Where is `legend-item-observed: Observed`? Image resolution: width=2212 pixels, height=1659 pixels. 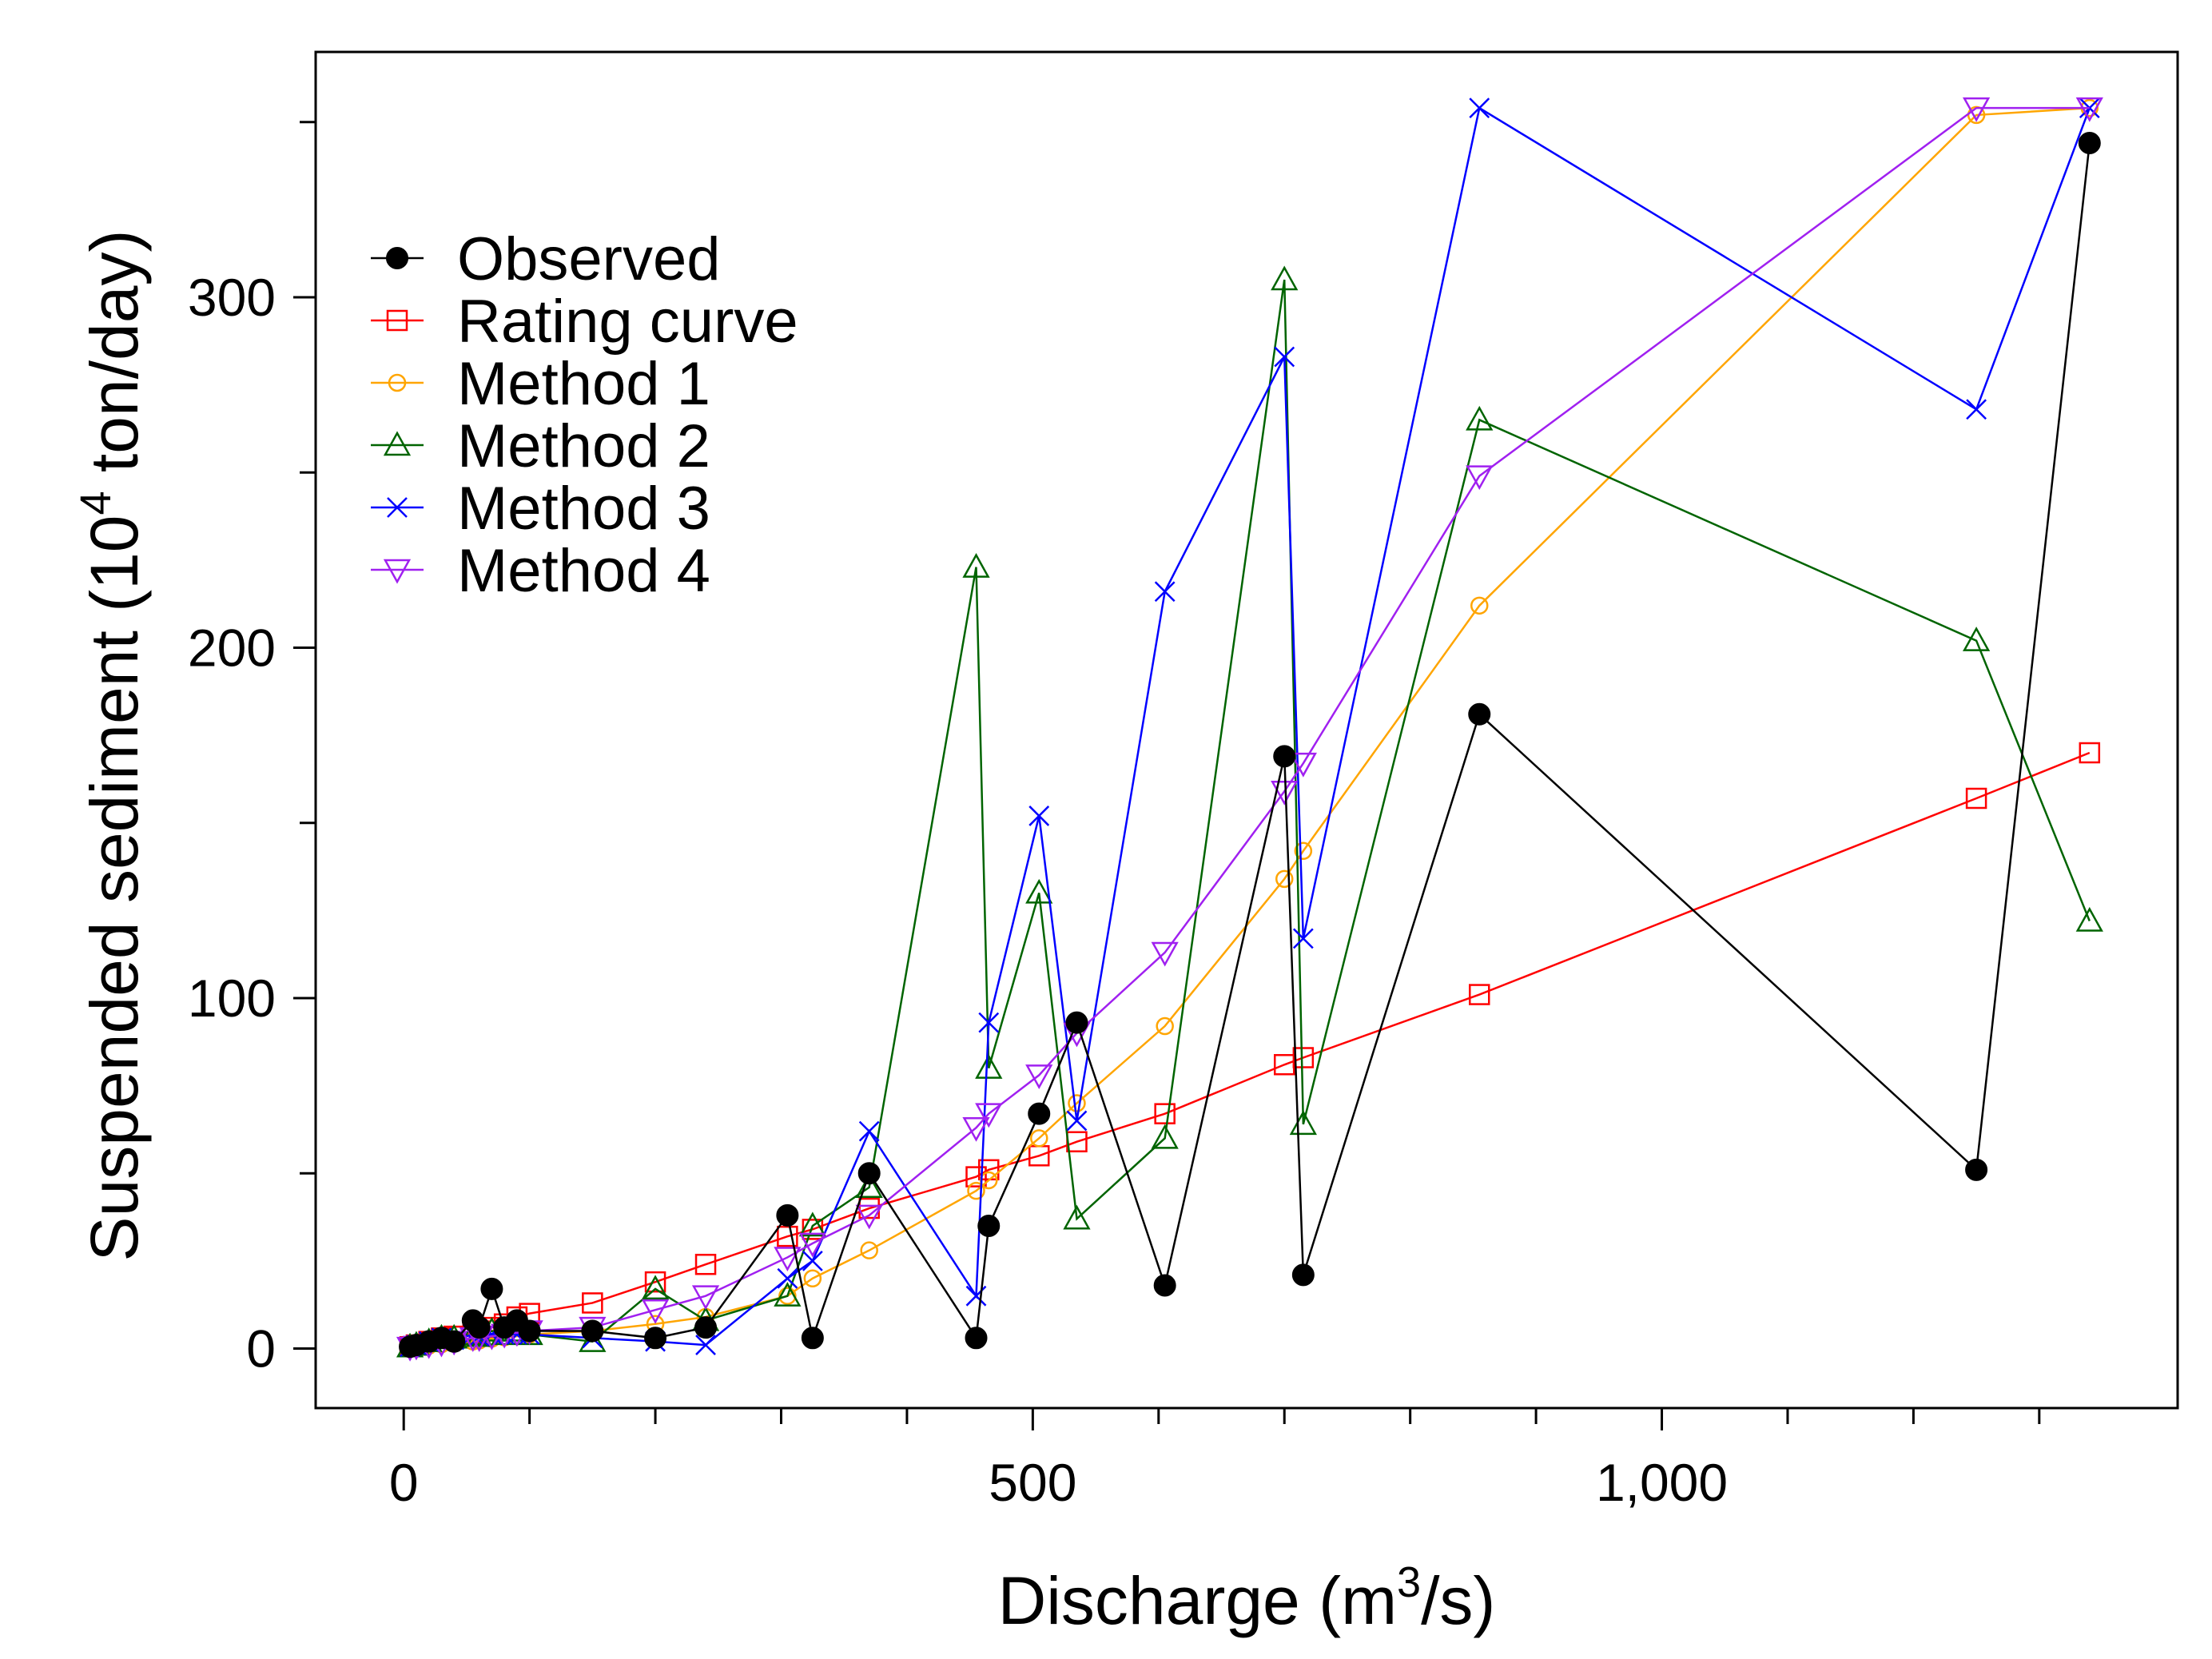
legend-item-observed: Observed is located at coordinates (546, 259).